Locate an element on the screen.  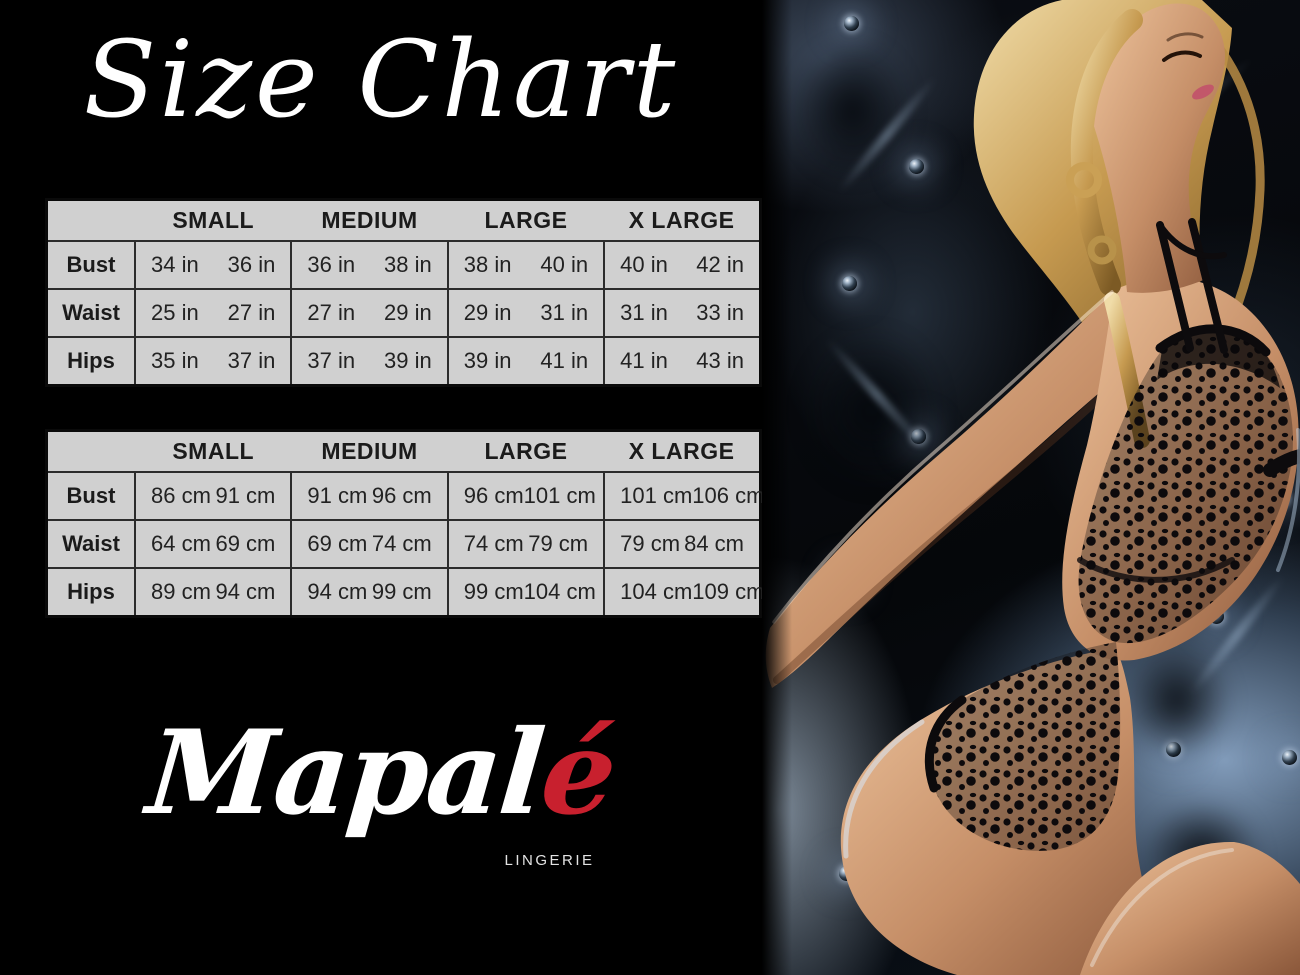
size-cell: 31 in 33 in is located at coordinates (682, 313).